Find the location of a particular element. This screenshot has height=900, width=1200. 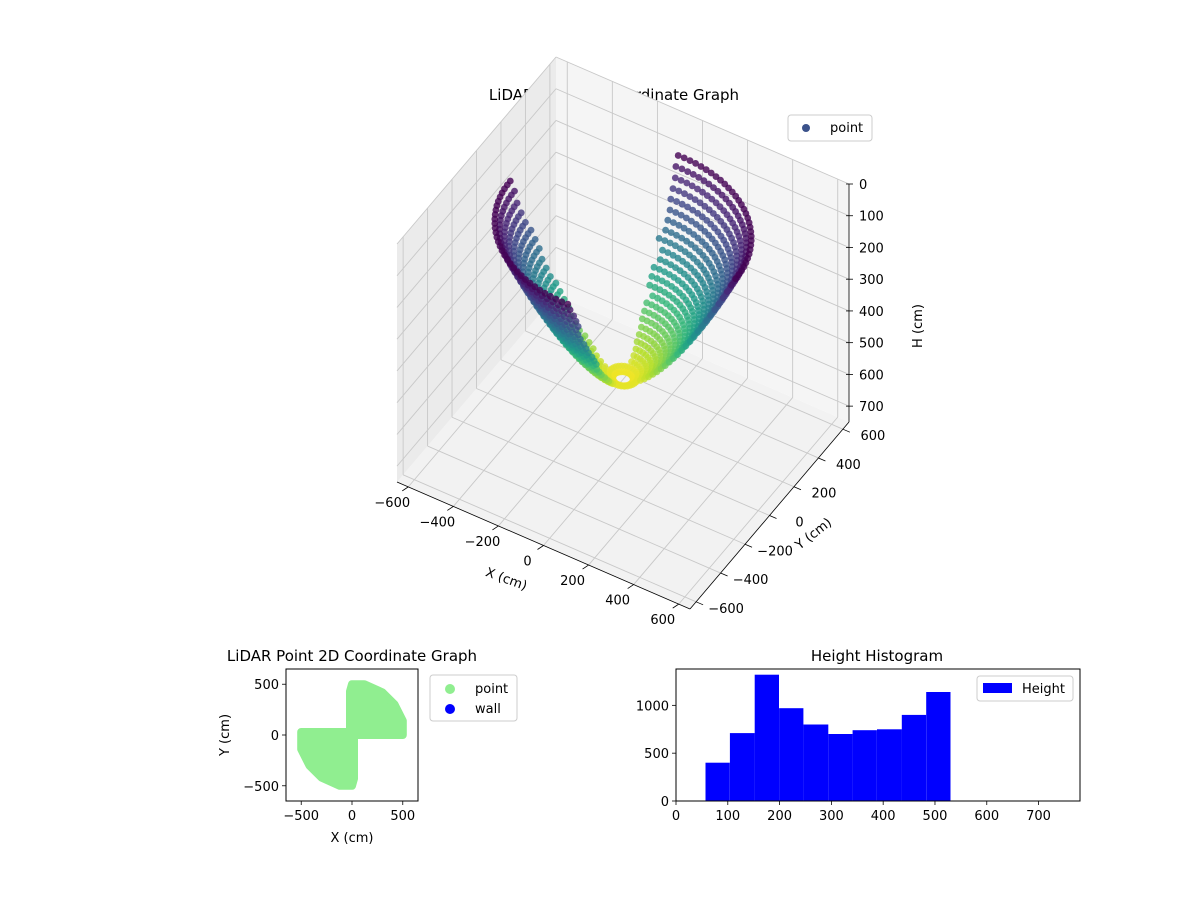

z-tick-label: 0 is located at coordinates (863, 185).